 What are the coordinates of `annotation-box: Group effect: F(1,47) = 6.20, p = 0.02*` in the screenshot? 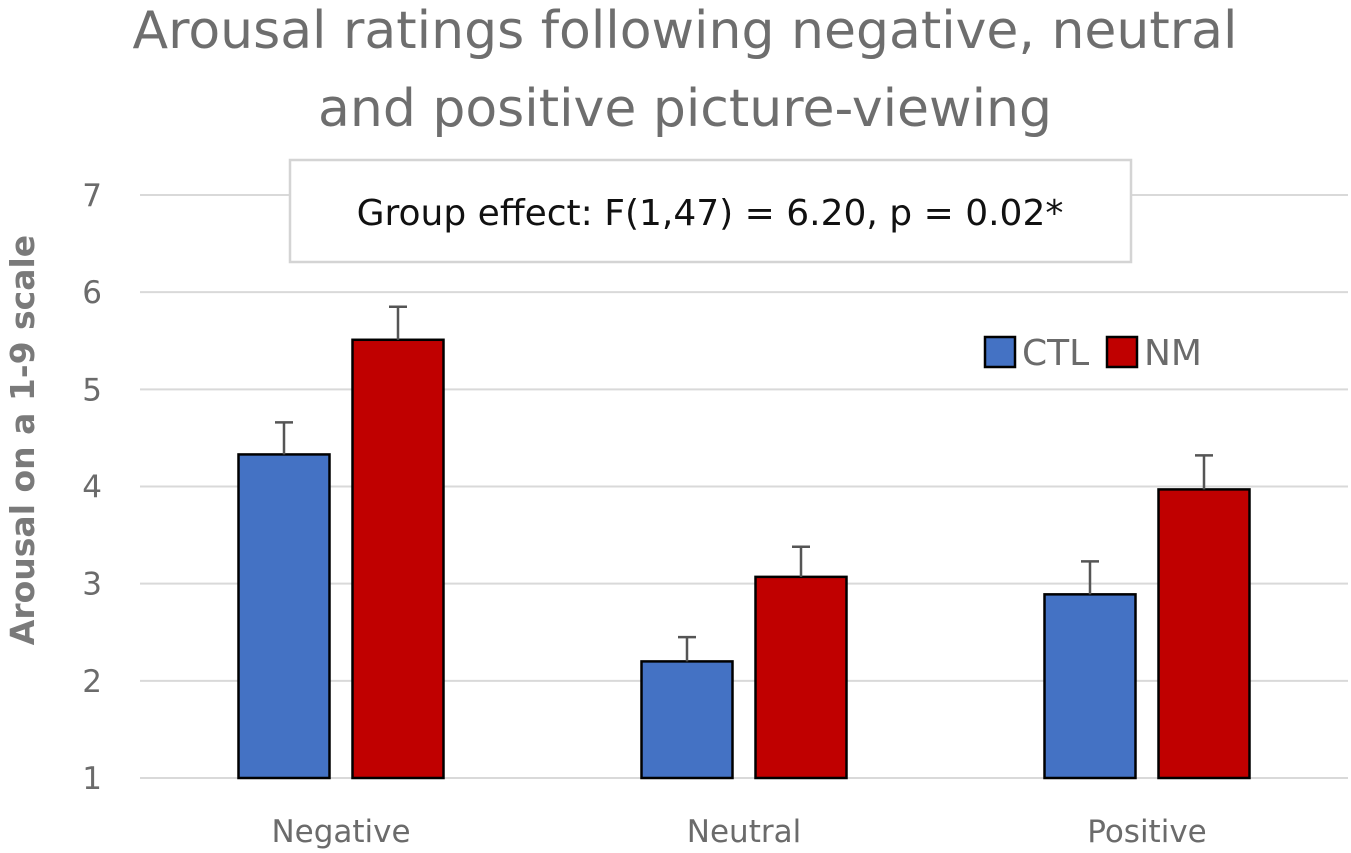 It's located at (710, 211).